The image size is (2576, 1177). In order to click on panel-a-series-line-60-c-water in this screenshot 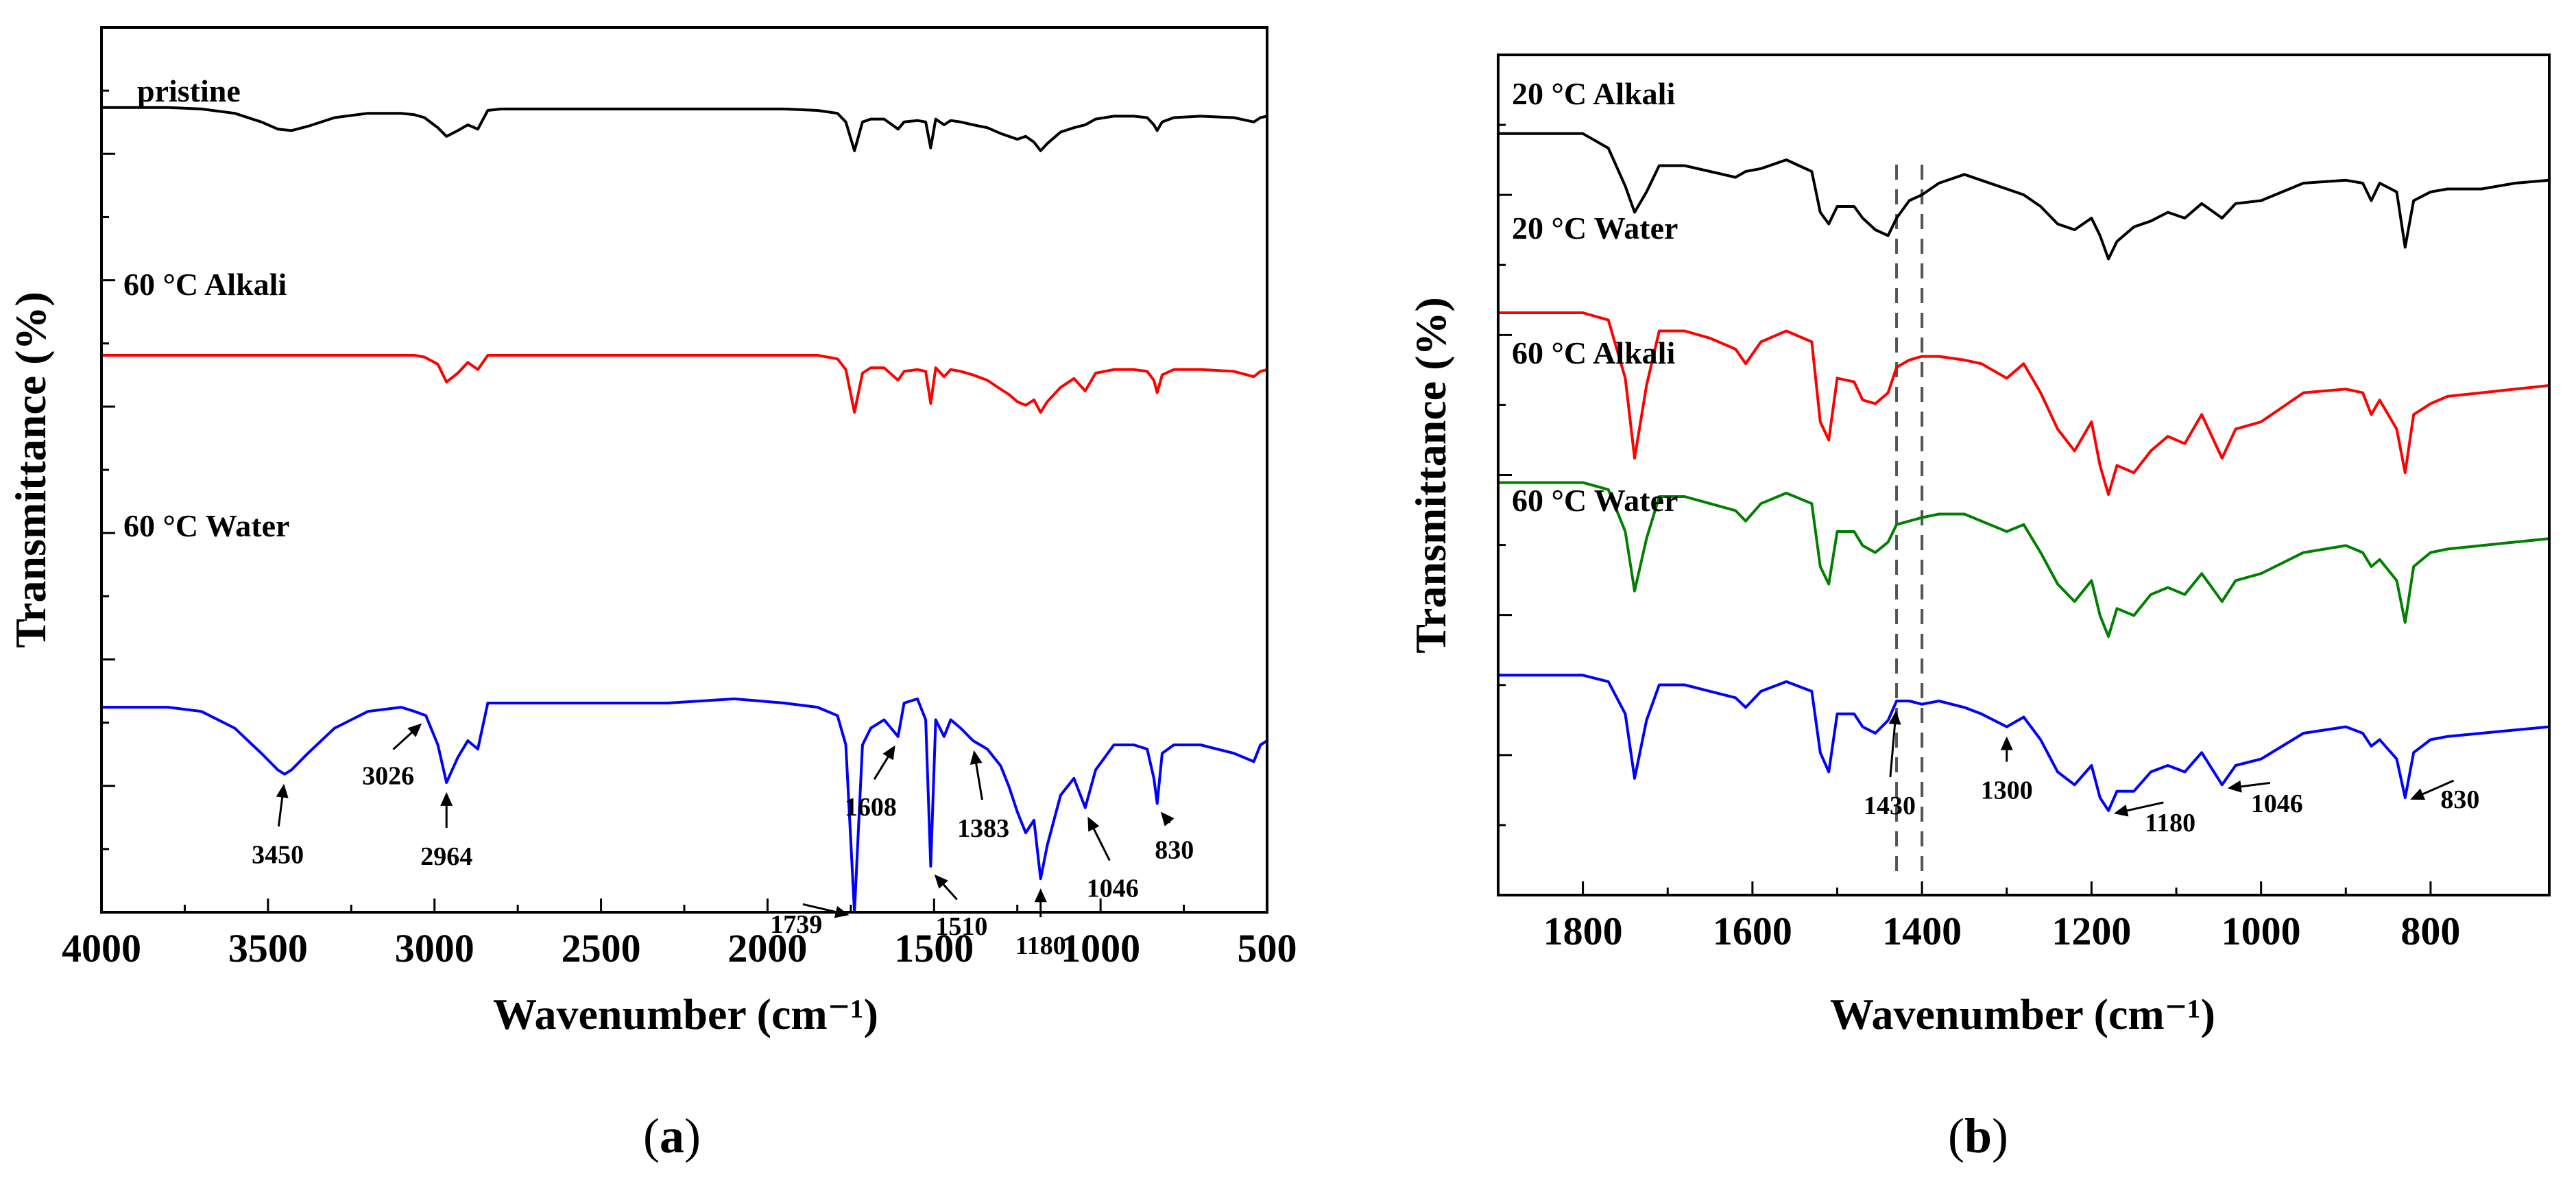, I will do `click(685, 805)`.